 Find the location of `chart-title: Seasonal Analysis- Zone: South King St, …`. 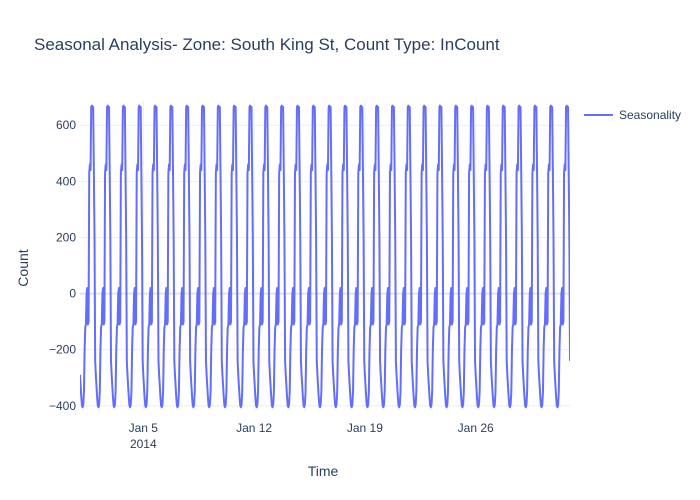

chart-title: Seasonal Analysis- Zone: South King St, … is located at coordinates (267, 44).